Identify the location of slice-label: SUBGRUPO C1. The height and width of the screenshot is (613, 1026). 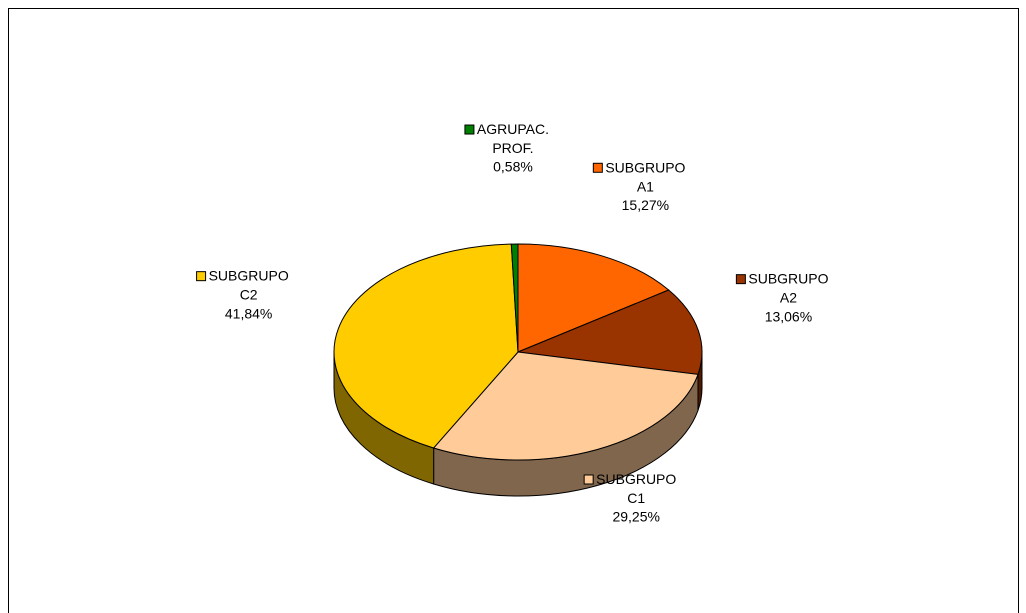
(636, 488).